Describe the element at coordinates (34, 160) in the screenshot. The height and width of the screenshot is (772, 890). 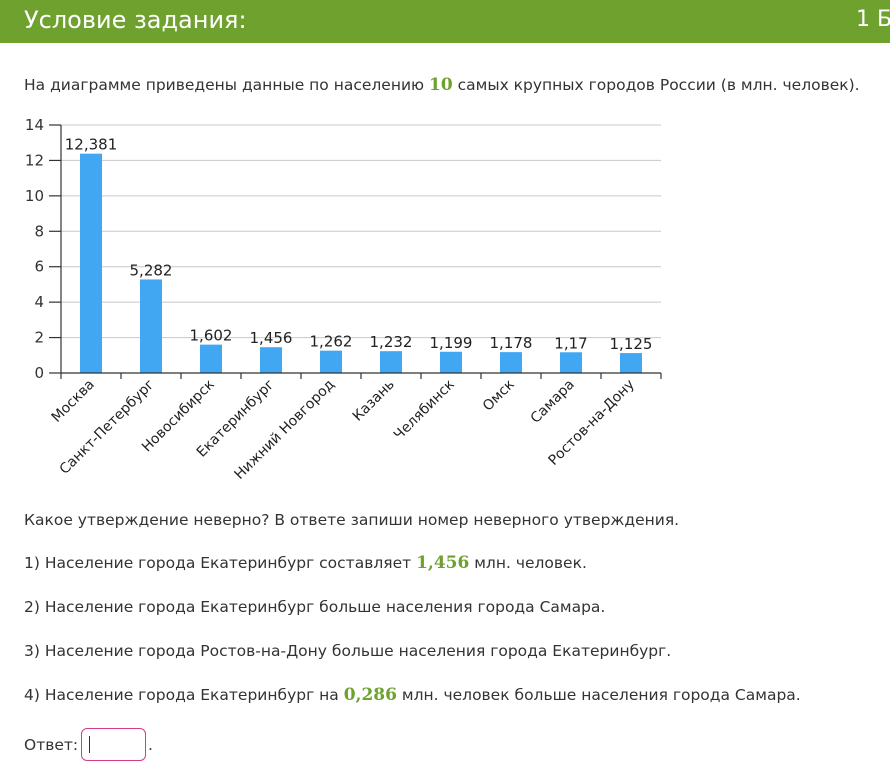
I see `y-tick-label: 12` at that location.